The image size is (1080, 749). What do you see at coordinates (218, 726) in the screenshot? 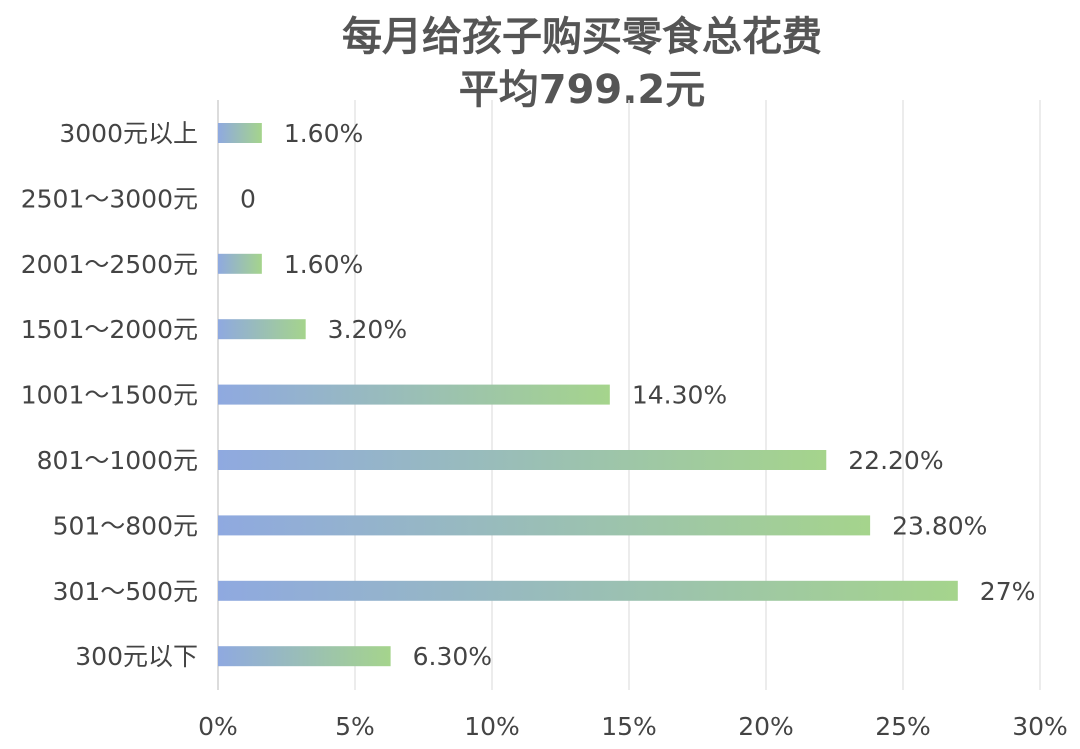
I see `x-tick-label: 0%` at bounding box center [218, 726].